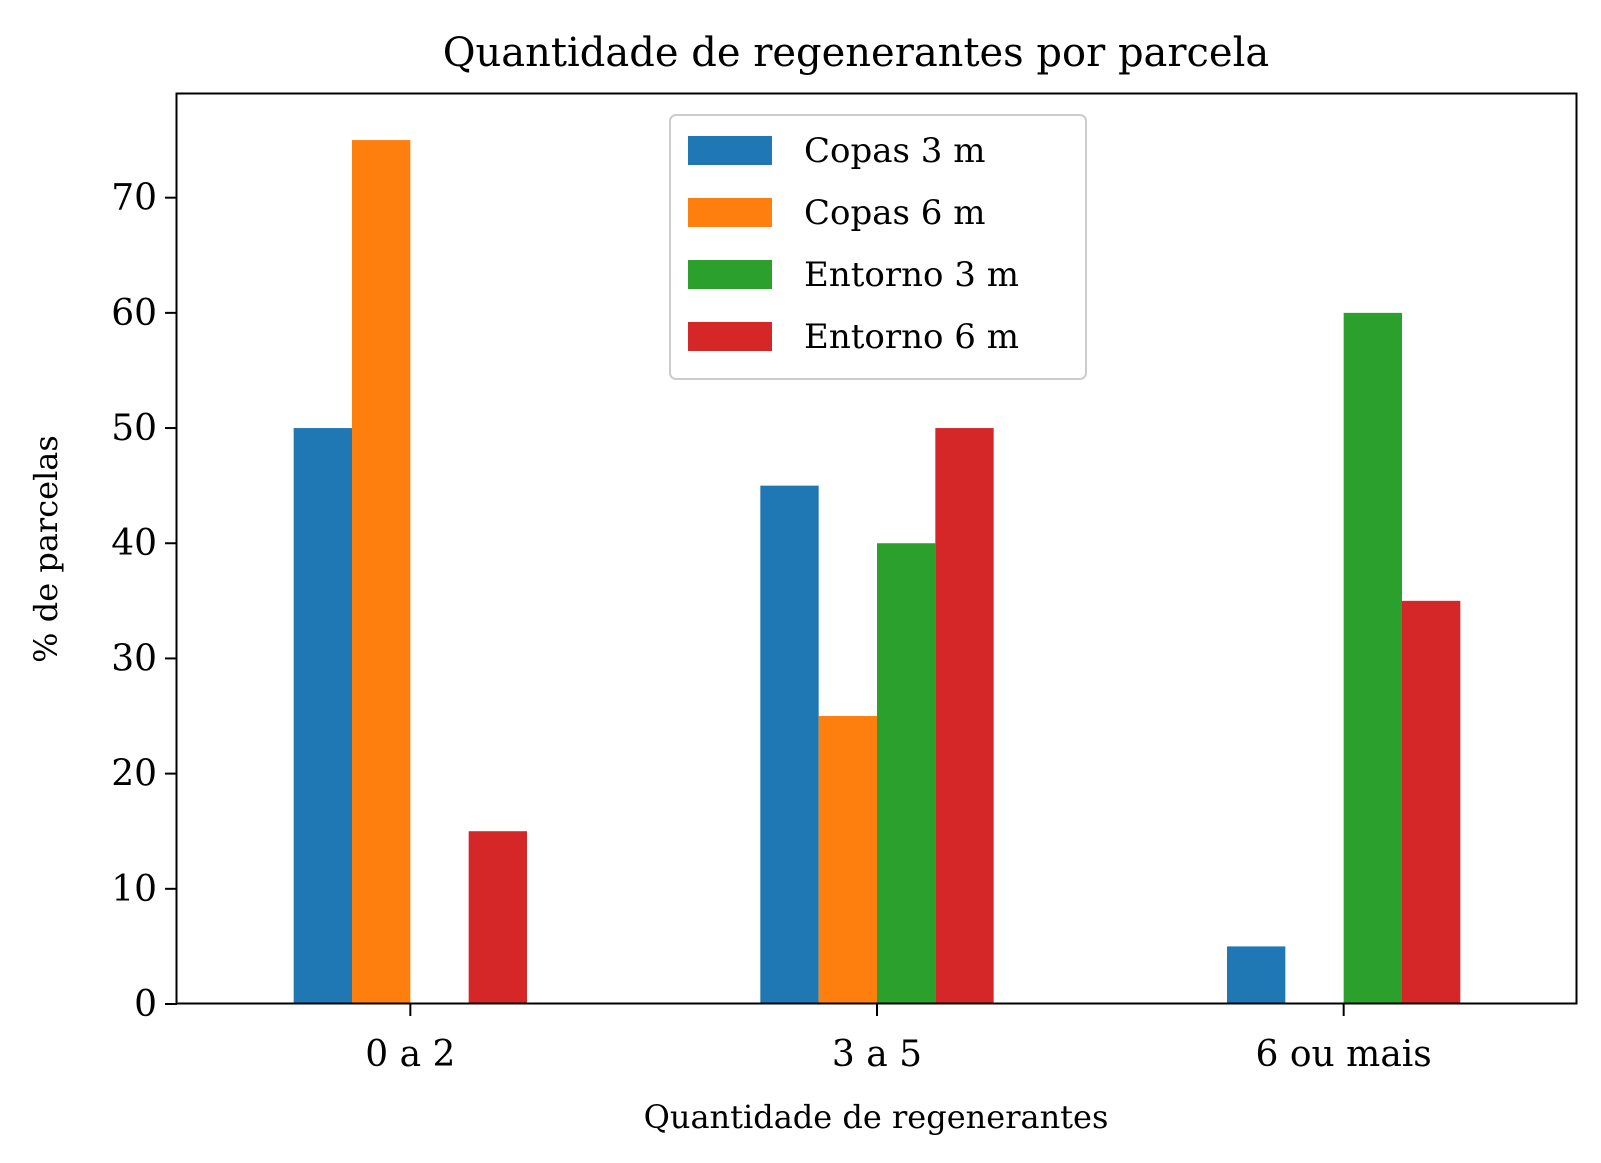 The height and width of the screenshot is (1163, 1601). I want to click on legend-label-1: Copas 3 m, so click(894, 151).